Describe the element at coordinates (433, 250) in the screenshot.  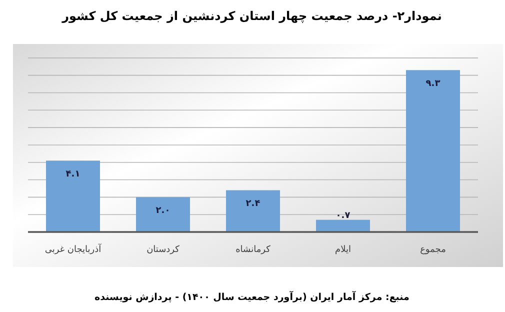
I see `category: مجموع` at that location.